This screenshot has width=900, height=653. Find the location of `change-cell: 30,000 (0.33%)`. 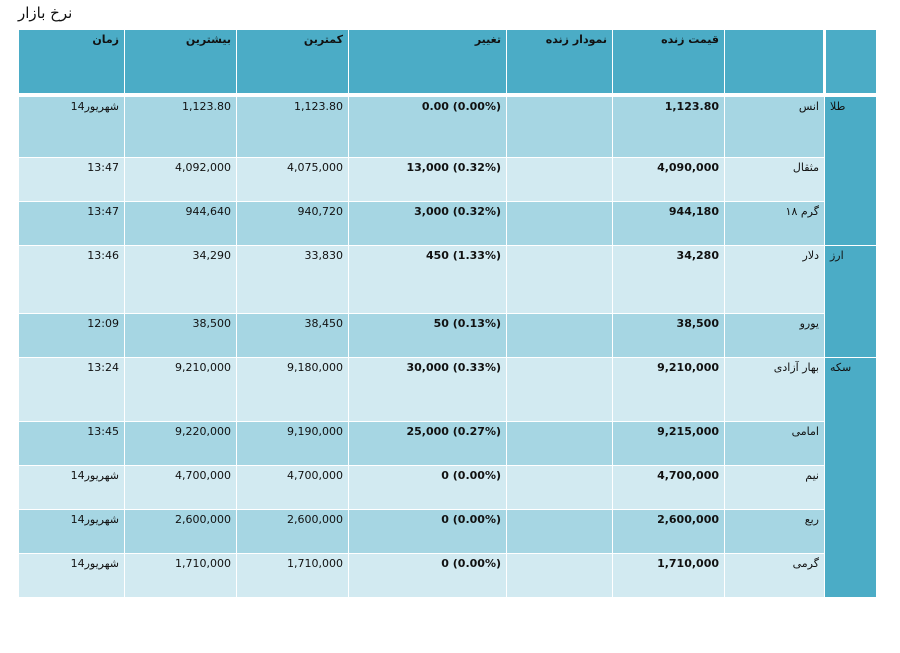

change-cell: 30,000 (0.33%) is located at coordinates (427, 389).